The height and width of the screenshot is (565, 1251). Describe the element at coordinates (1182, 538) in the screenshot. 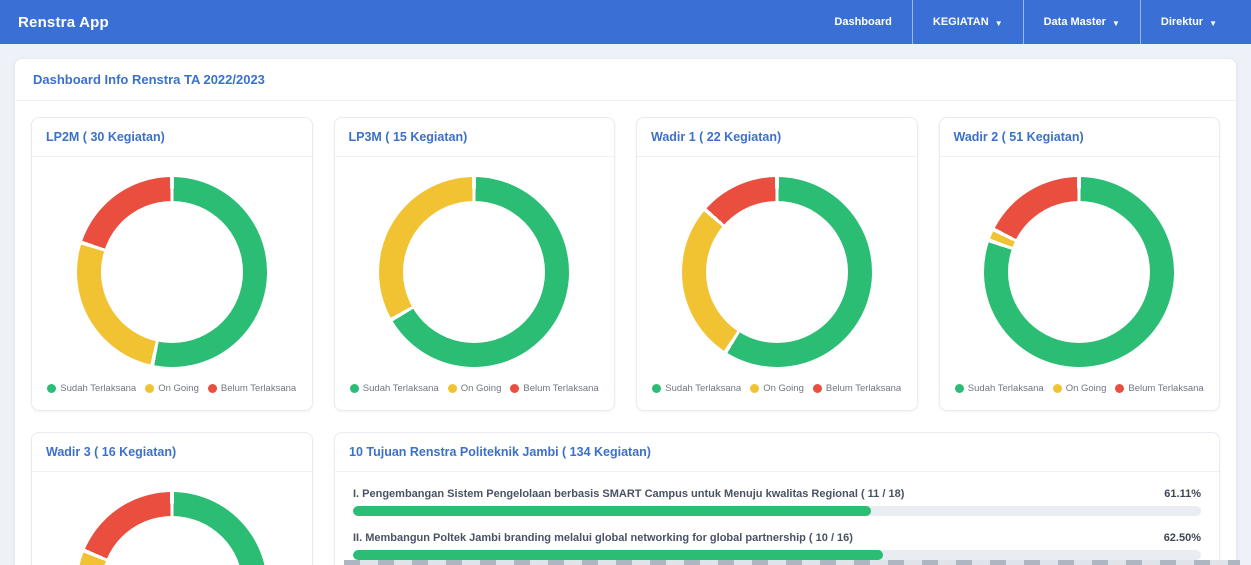

I see `progress-percent: 62.50%` at that location.